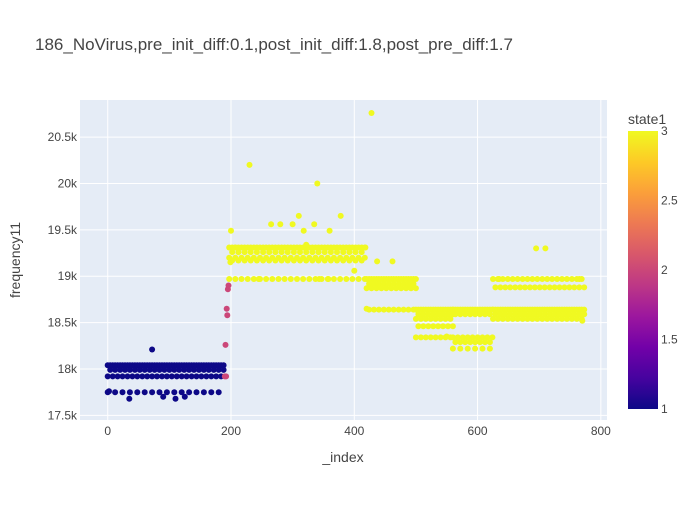  I want to click on x-axis-label: _index, so click(342, 457).